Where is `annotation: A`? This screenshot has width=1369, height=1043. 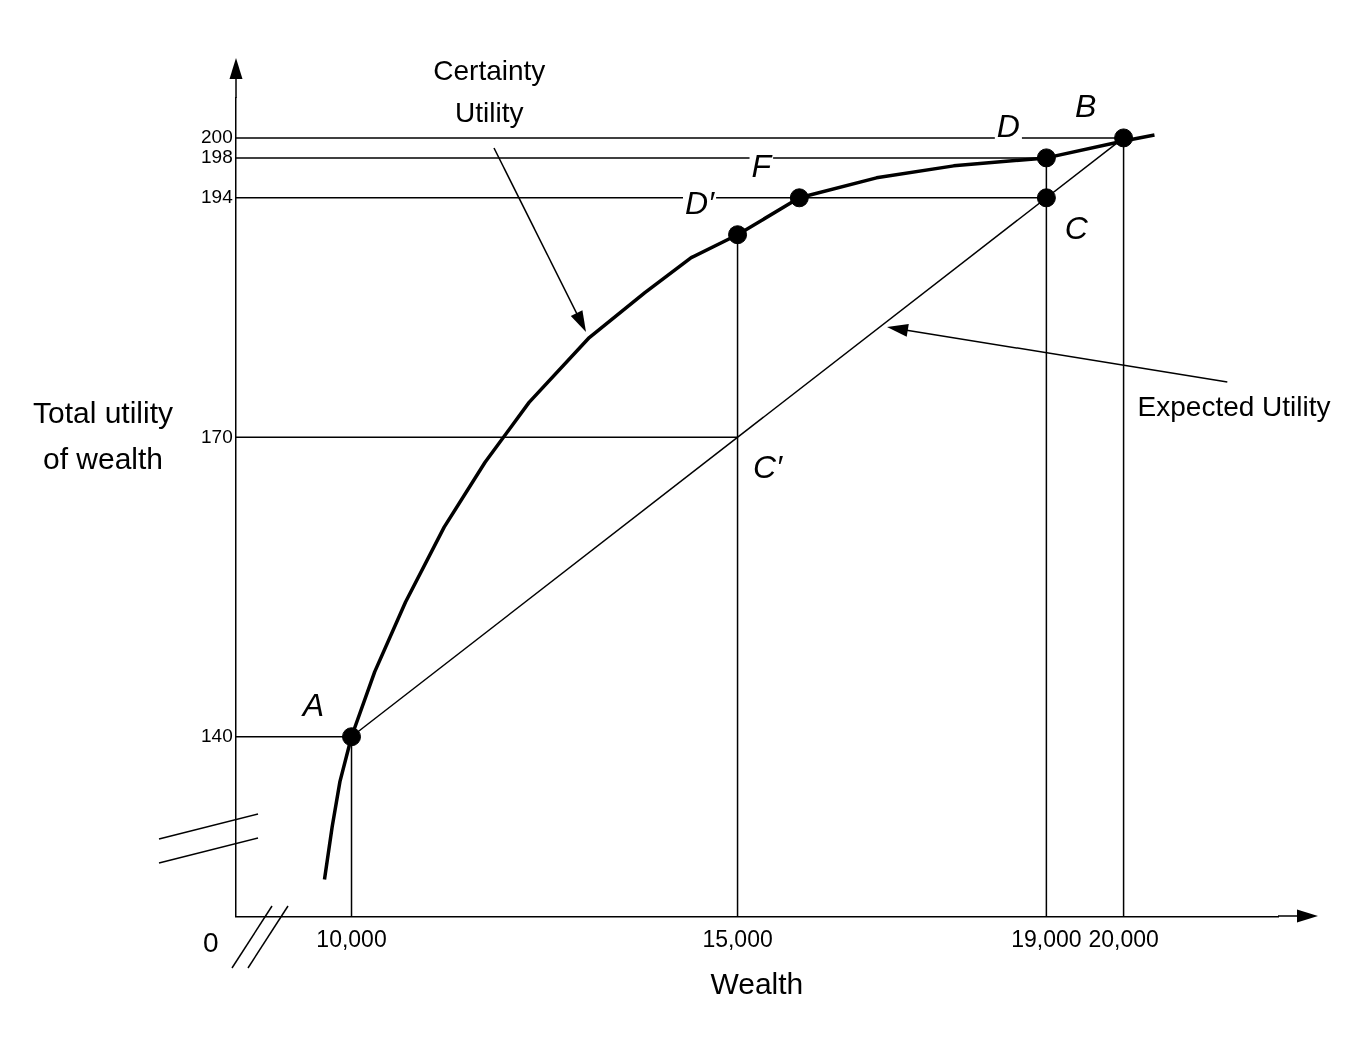 annotation: A is located at coordinates (312, 704).